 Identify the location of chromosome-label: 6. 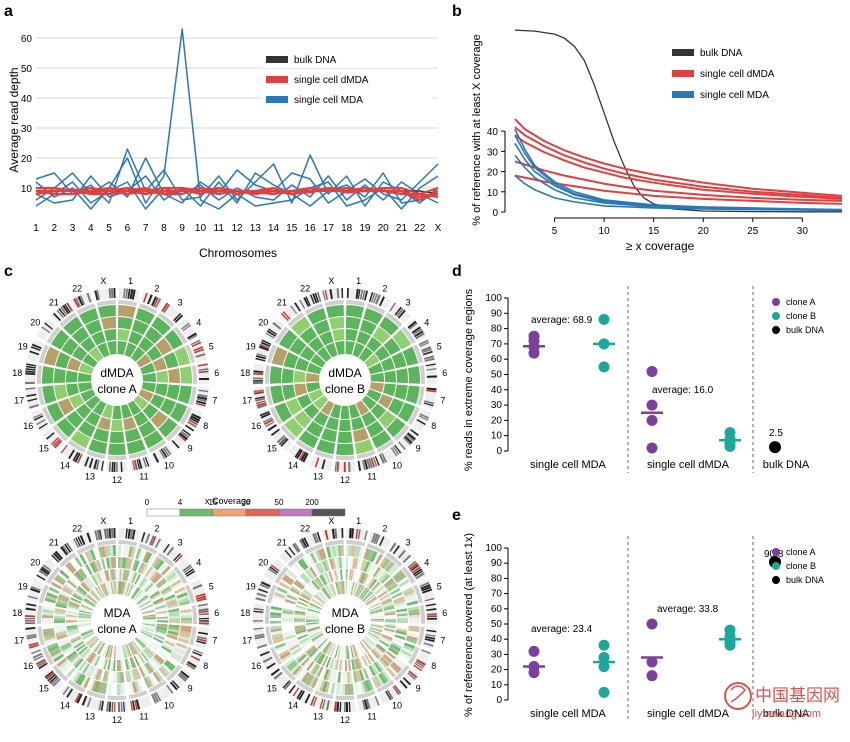
(444, 373).